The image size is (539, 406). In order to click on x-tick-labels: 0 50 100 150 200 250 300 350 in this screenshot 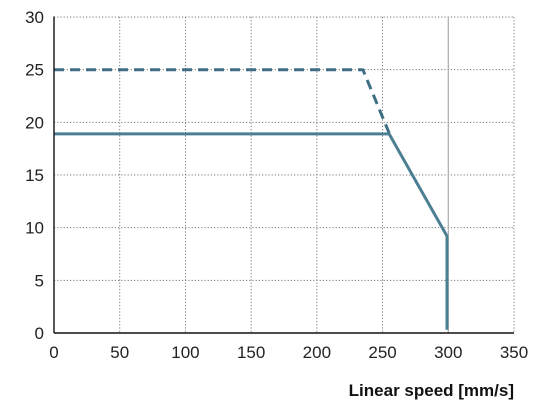, I will do `click(288, 352)`.